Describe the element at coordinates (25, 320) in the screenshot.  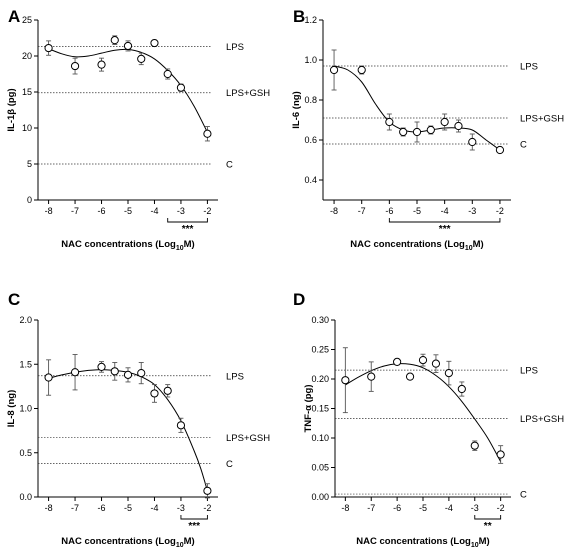
I see `y-tick-label: 2.0` at that location.